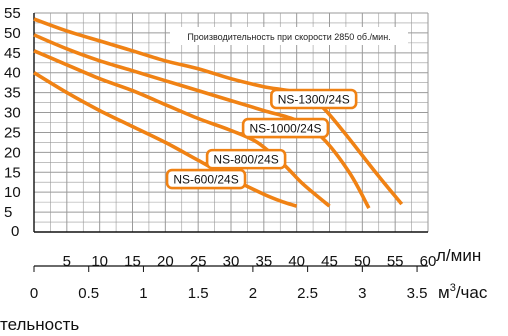 The height and width of the screenshot is (336, 508). Describe the element at coordinates (39, 324) in the screenshot. I see `footer-caption: тельность` at that location.